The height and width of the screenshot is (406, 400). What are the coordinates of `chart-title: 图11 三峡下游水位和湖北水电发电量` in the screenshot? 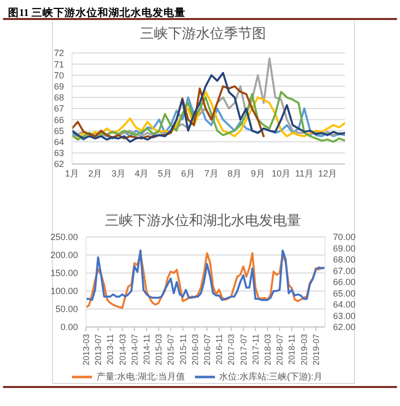 It's located at (97, 13).